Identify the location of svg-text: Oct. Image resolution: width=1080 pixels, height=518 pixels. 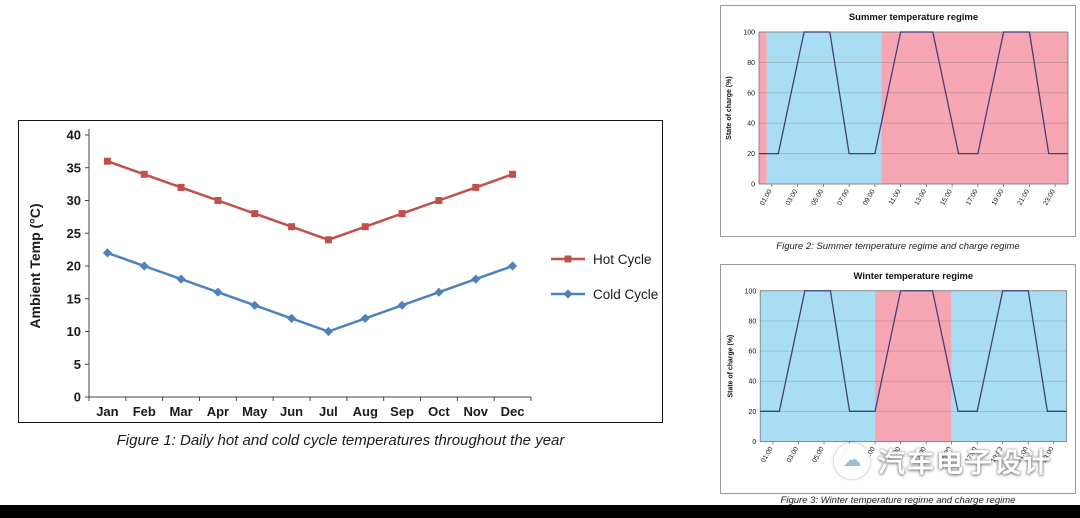
(439, 411).